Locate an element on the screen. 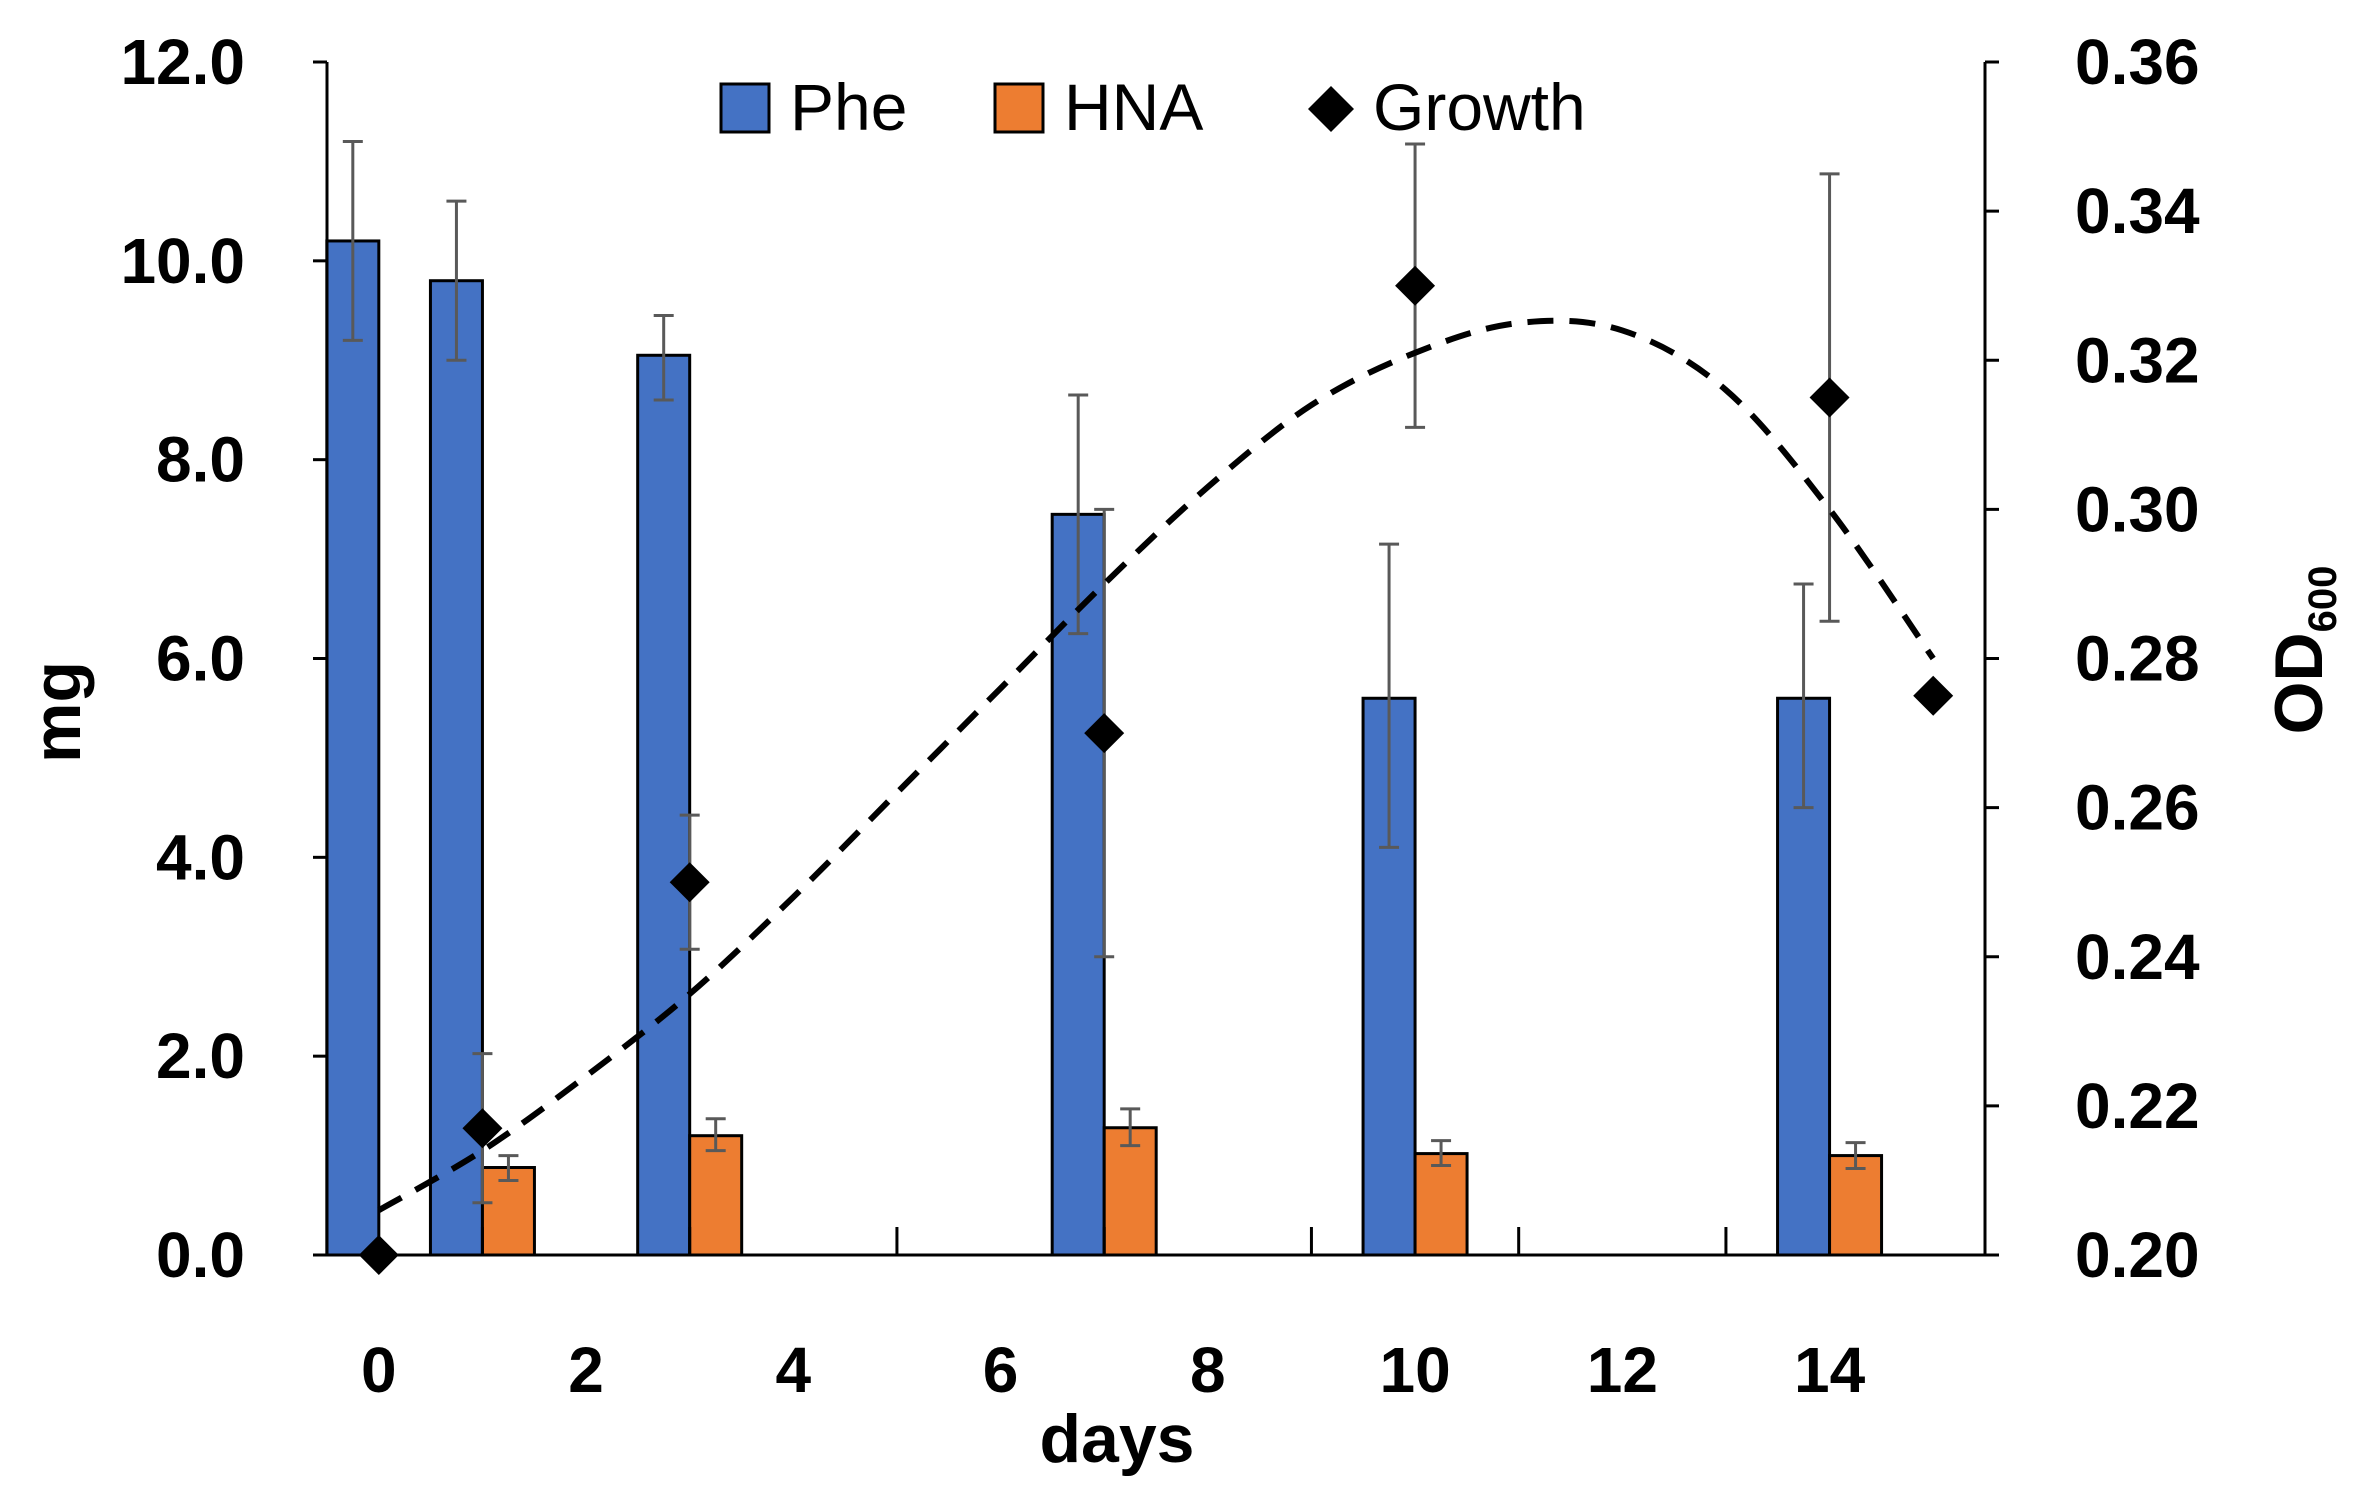  y2-axis-title-sub: 600 is located at coordinates (2323, 599).